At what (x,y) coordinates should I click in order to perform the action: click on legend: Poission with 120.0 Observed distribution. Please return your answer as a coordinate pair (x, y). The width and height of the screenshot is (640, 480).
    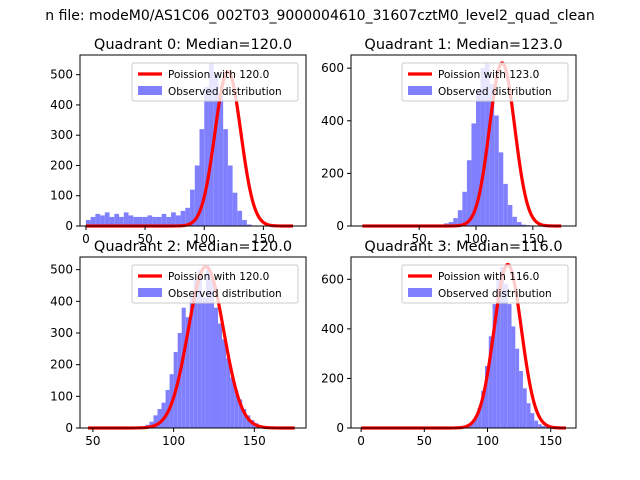
    Looking at the image, I should click on (215, 284).